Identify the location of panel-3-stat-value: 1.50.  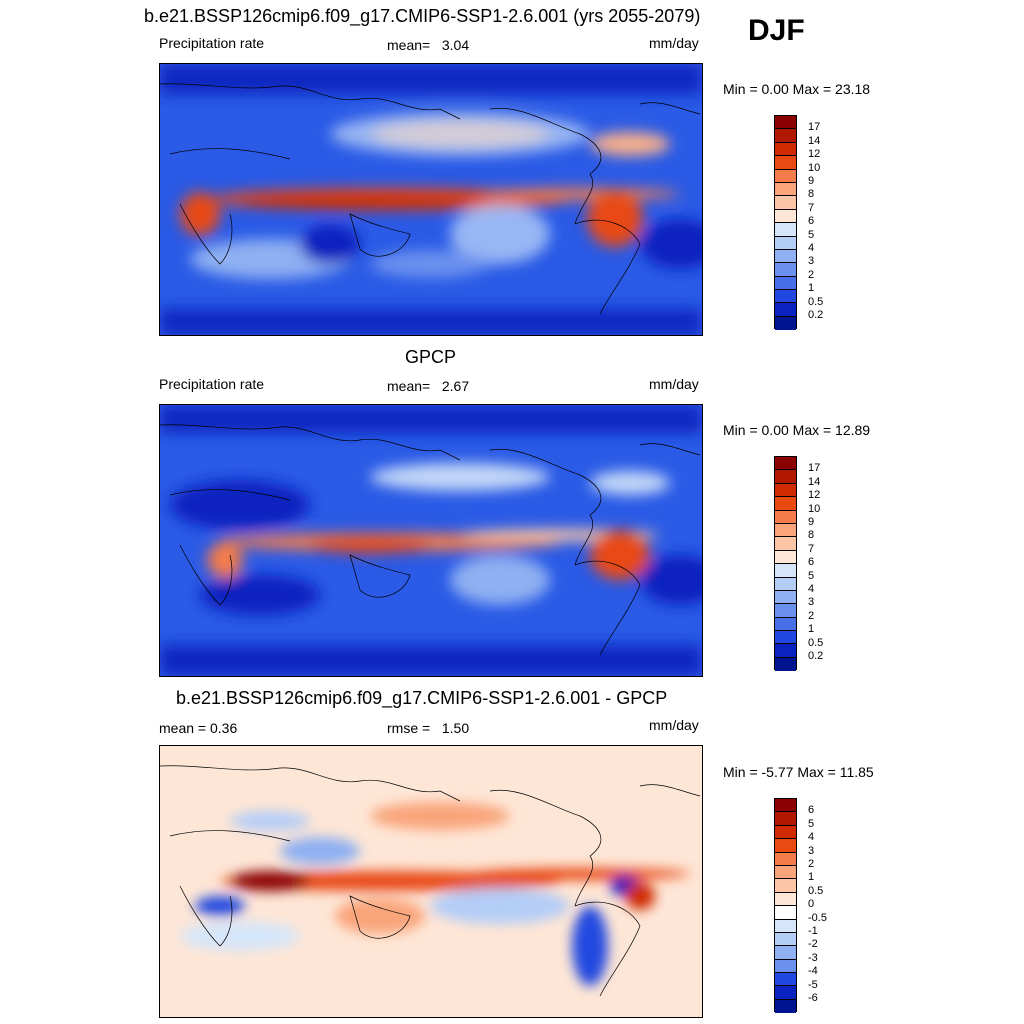
(455, 728).